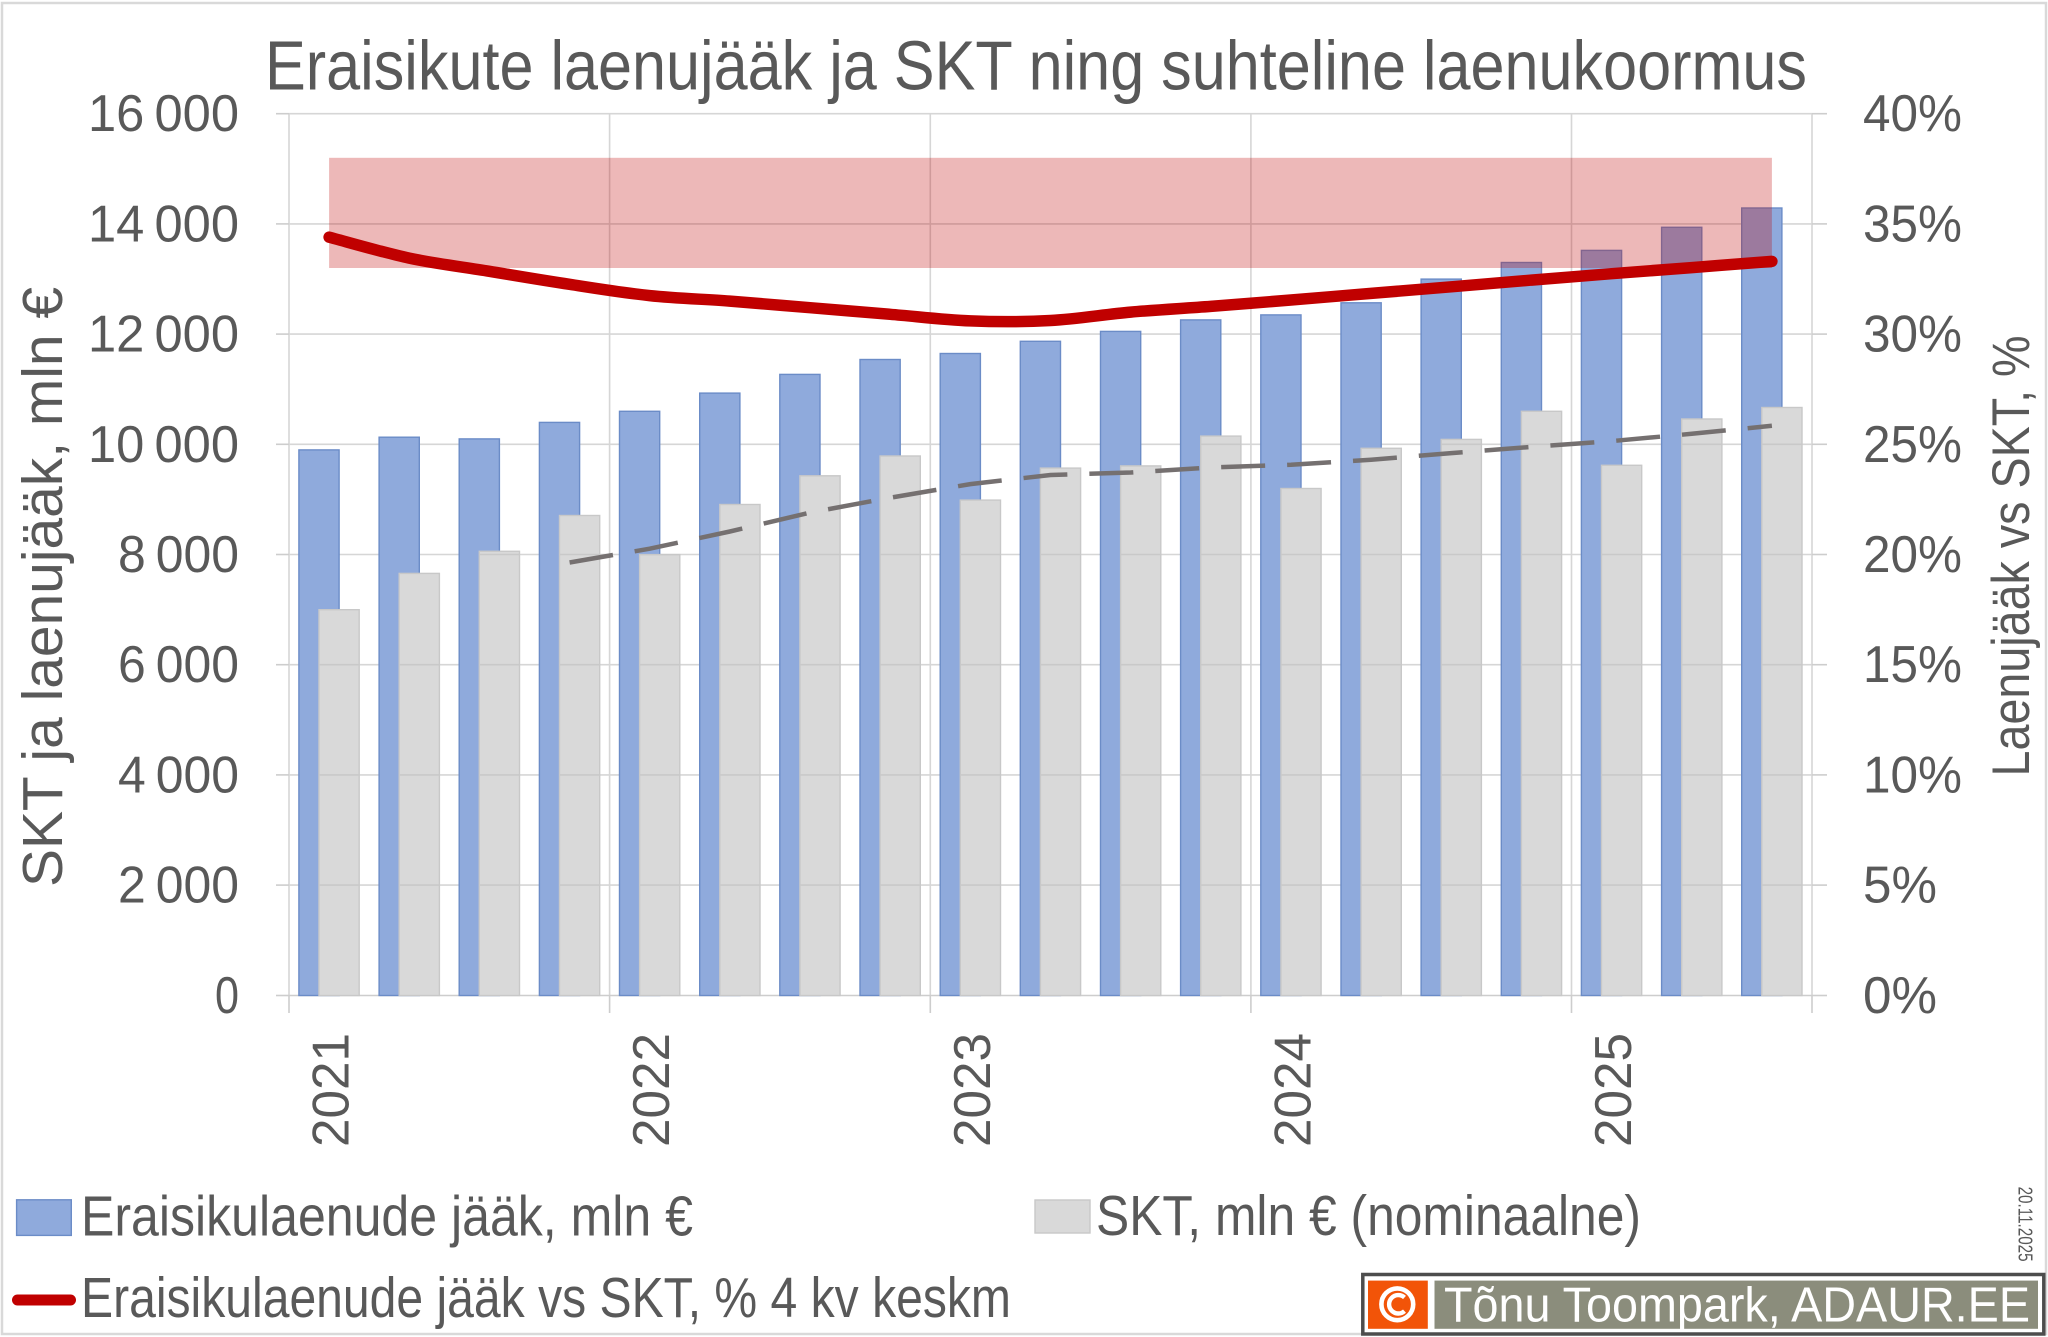  Describe the element at coordinates (387, 1217) in the screenshot. I see `svg-text: Eraisikulaenude jääk, mln €` at that location.